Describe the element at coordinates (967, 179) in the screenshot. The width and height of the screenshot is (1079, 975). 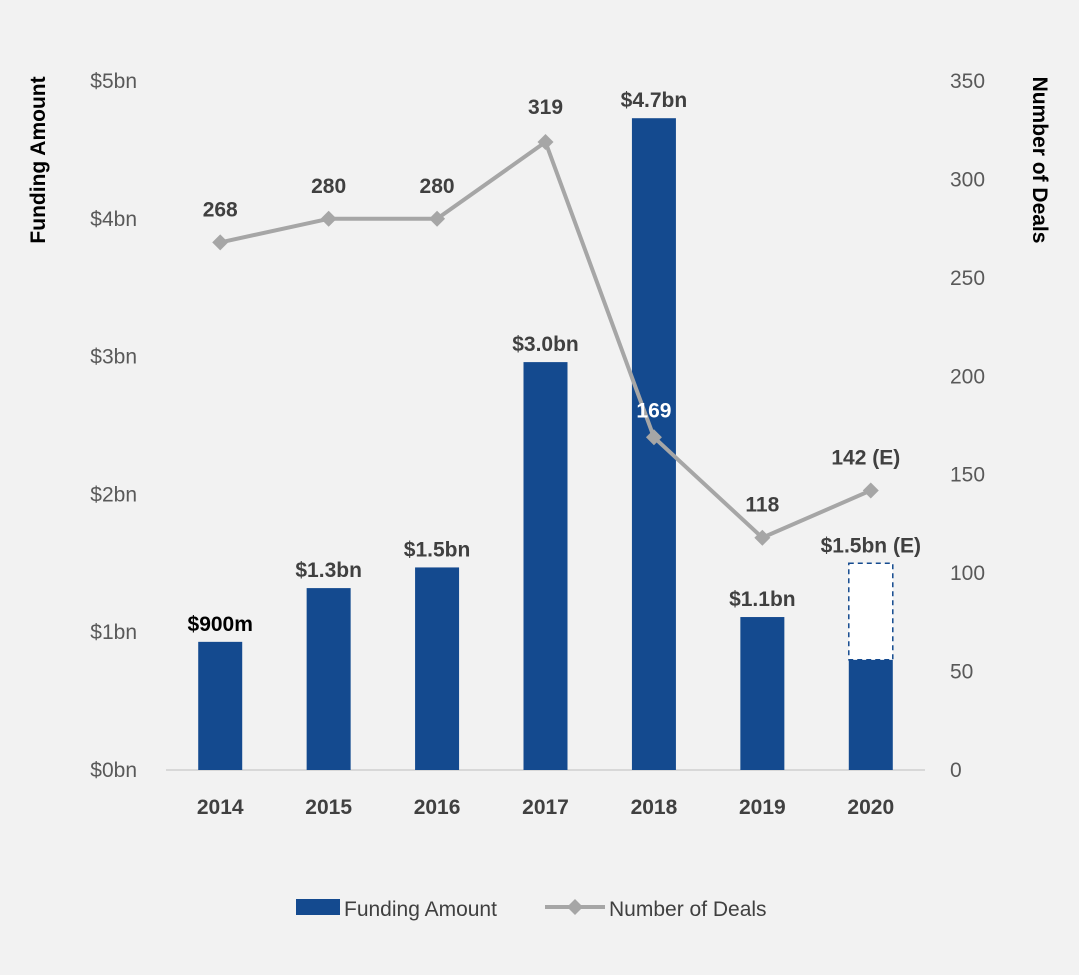
I see `y-right-tick-label: 300` at that location.